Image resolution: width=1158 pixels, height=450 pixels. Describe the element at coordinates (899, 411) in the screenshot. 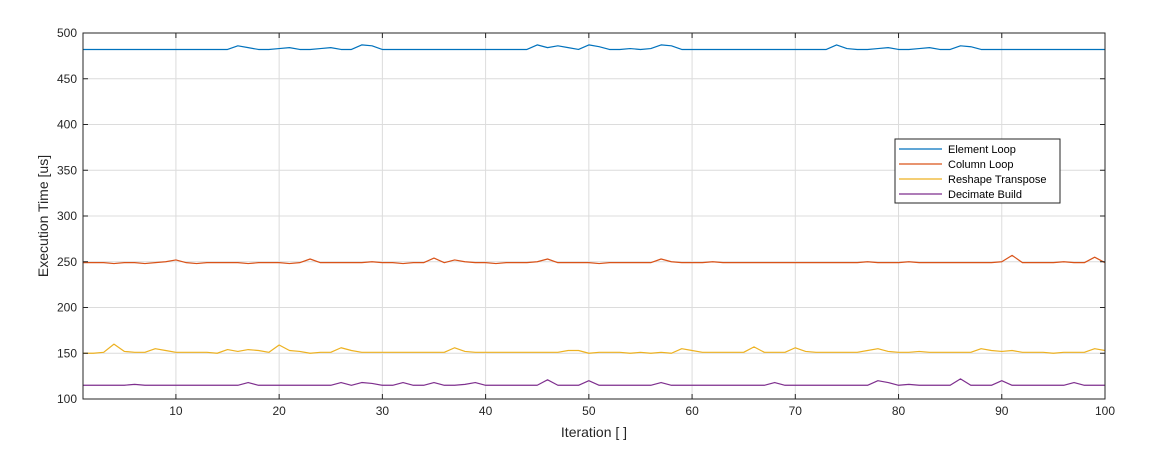

I see `x-tick-label: 80` at that location.